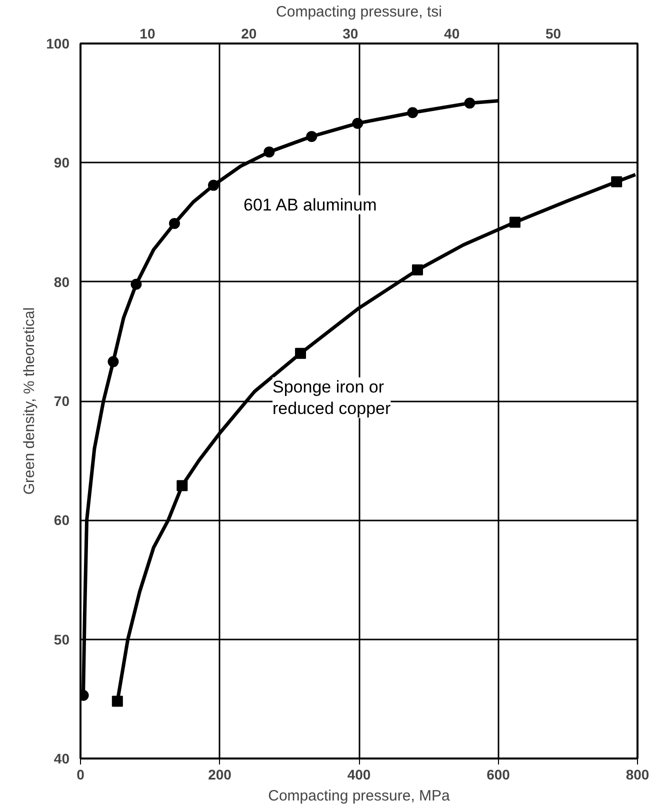 The image size is (667, 807). I want to click on x-tick-label: 200, so click(220, 774).